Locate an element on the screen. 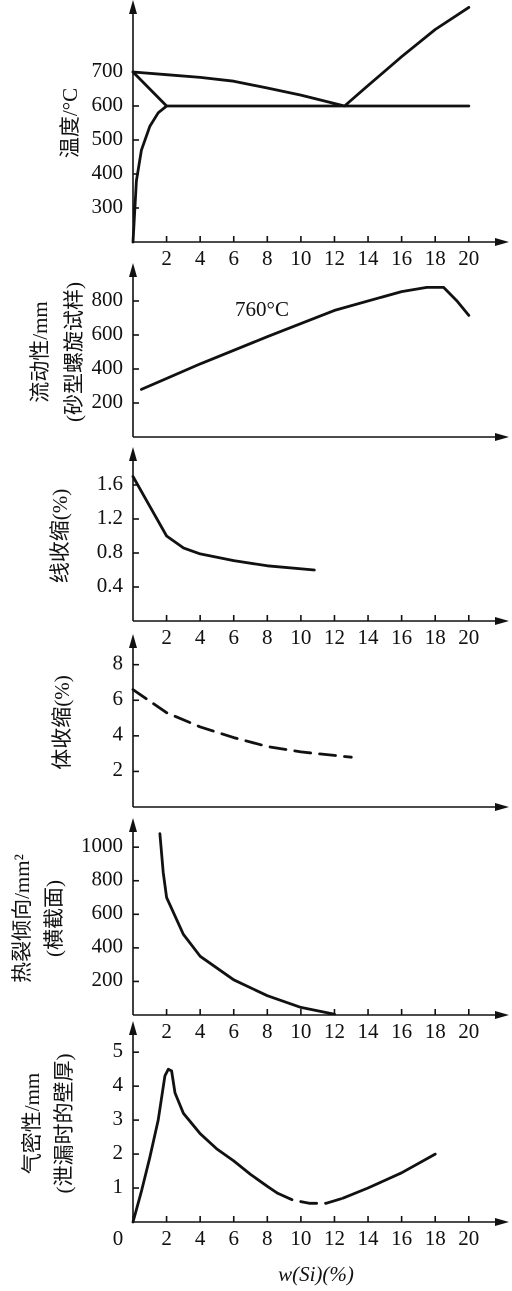 The width and height of the screenshot is (512, 1291). y-axis-label: 气密性/mm is located at coordinates (32, 1124).